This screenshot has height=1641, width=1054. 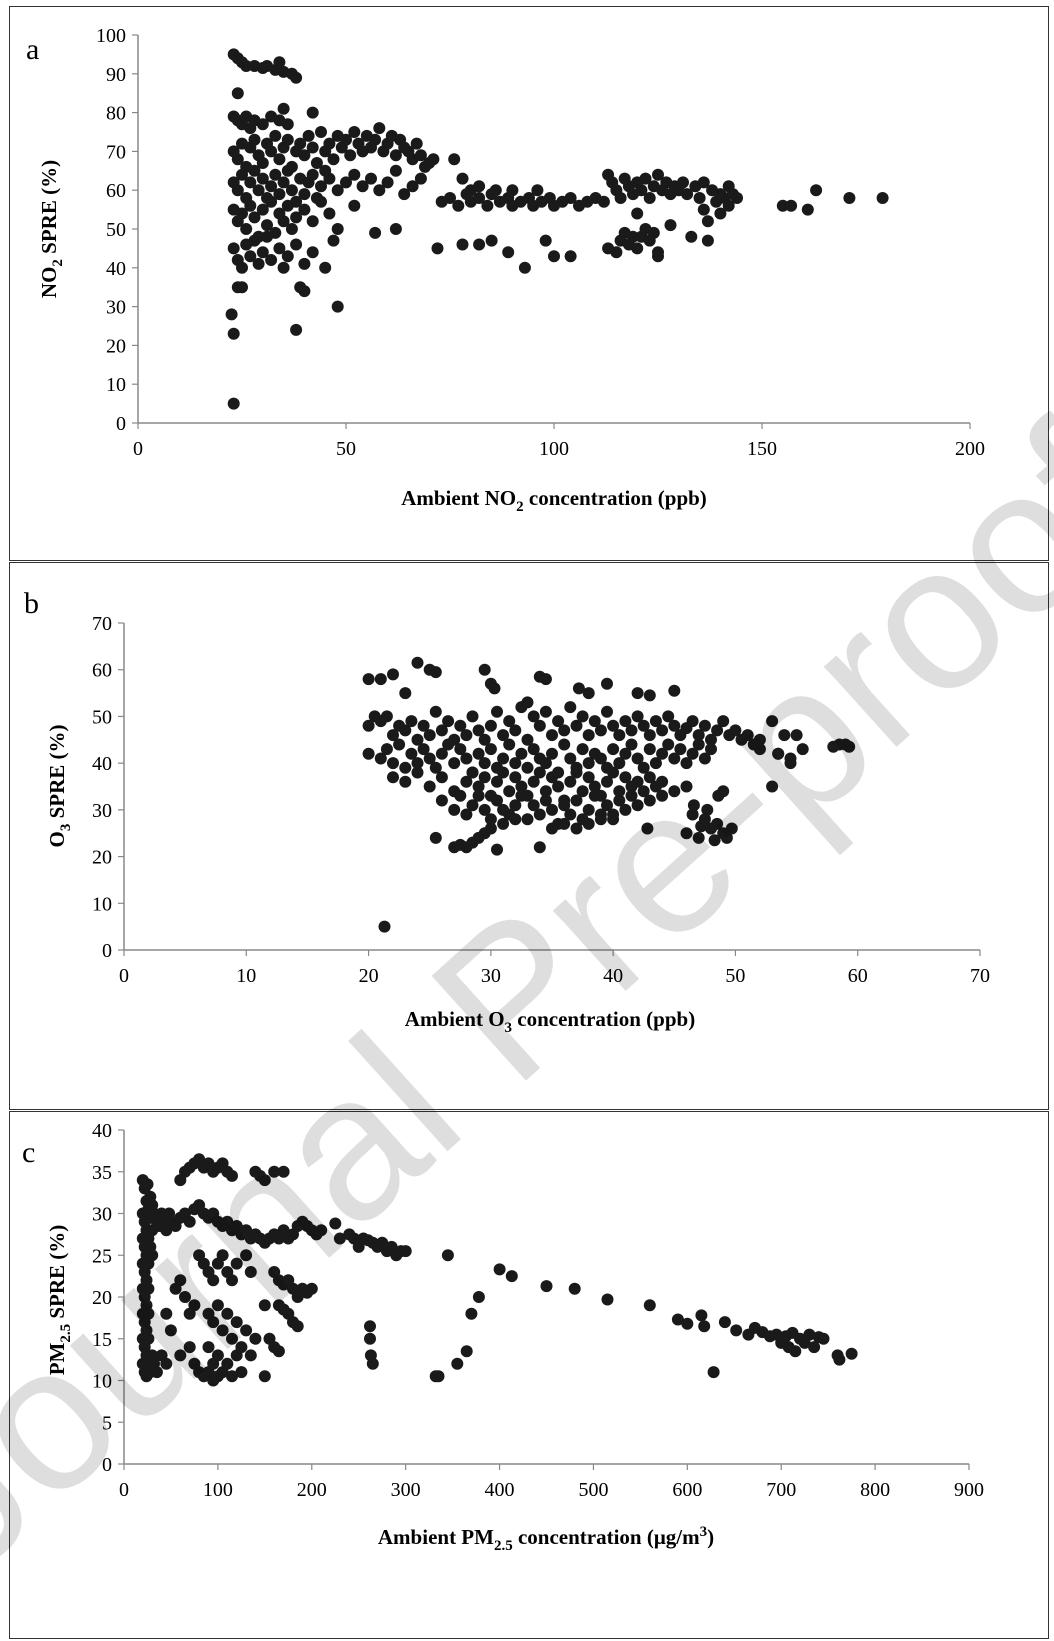 What do you see at coordinates (980, 976) in the screenshot?
I see `x-tick-label: 70` at bounding box center [980, 976].